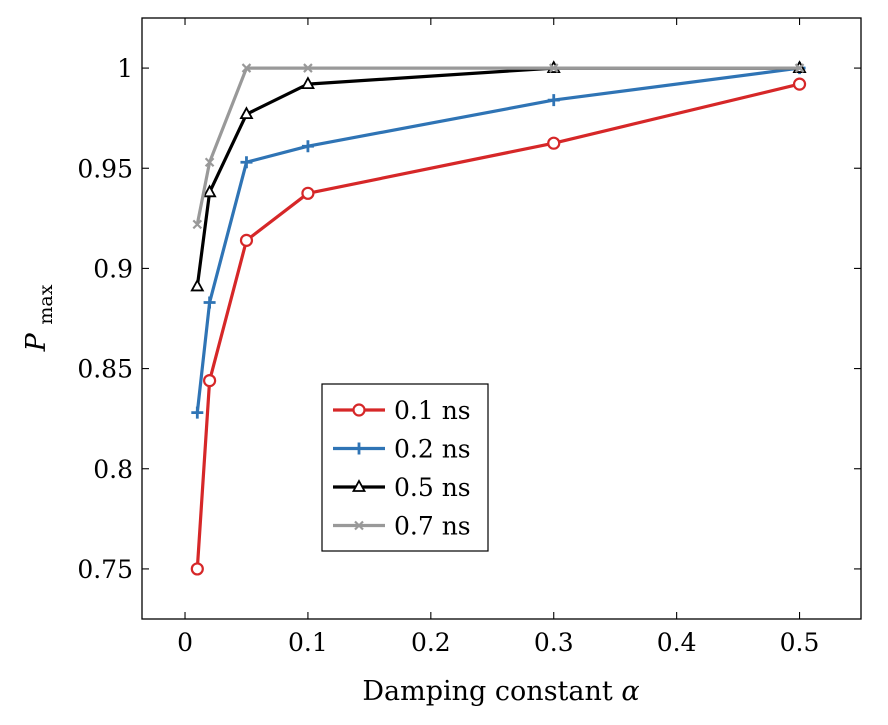  Describe the element at coordinates (432, 449) in the screenshot. I see `legend-label: 0.2 ns` at that location.